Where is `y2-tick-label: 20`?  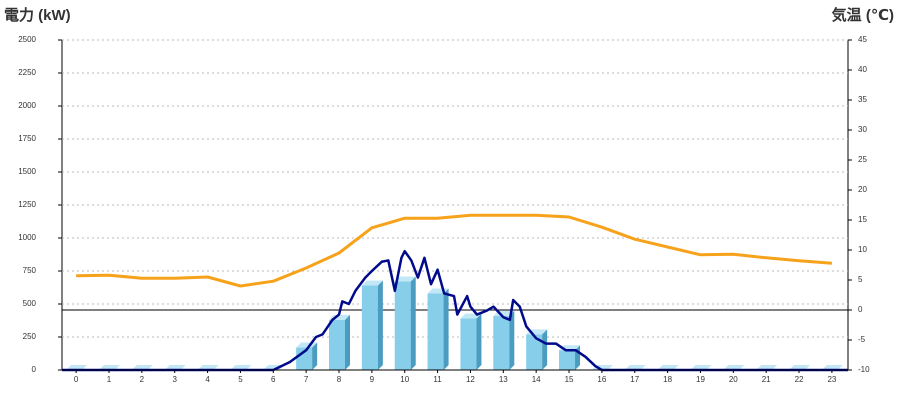
y2-tick-label: 20 is located at coordinates (862, 189).